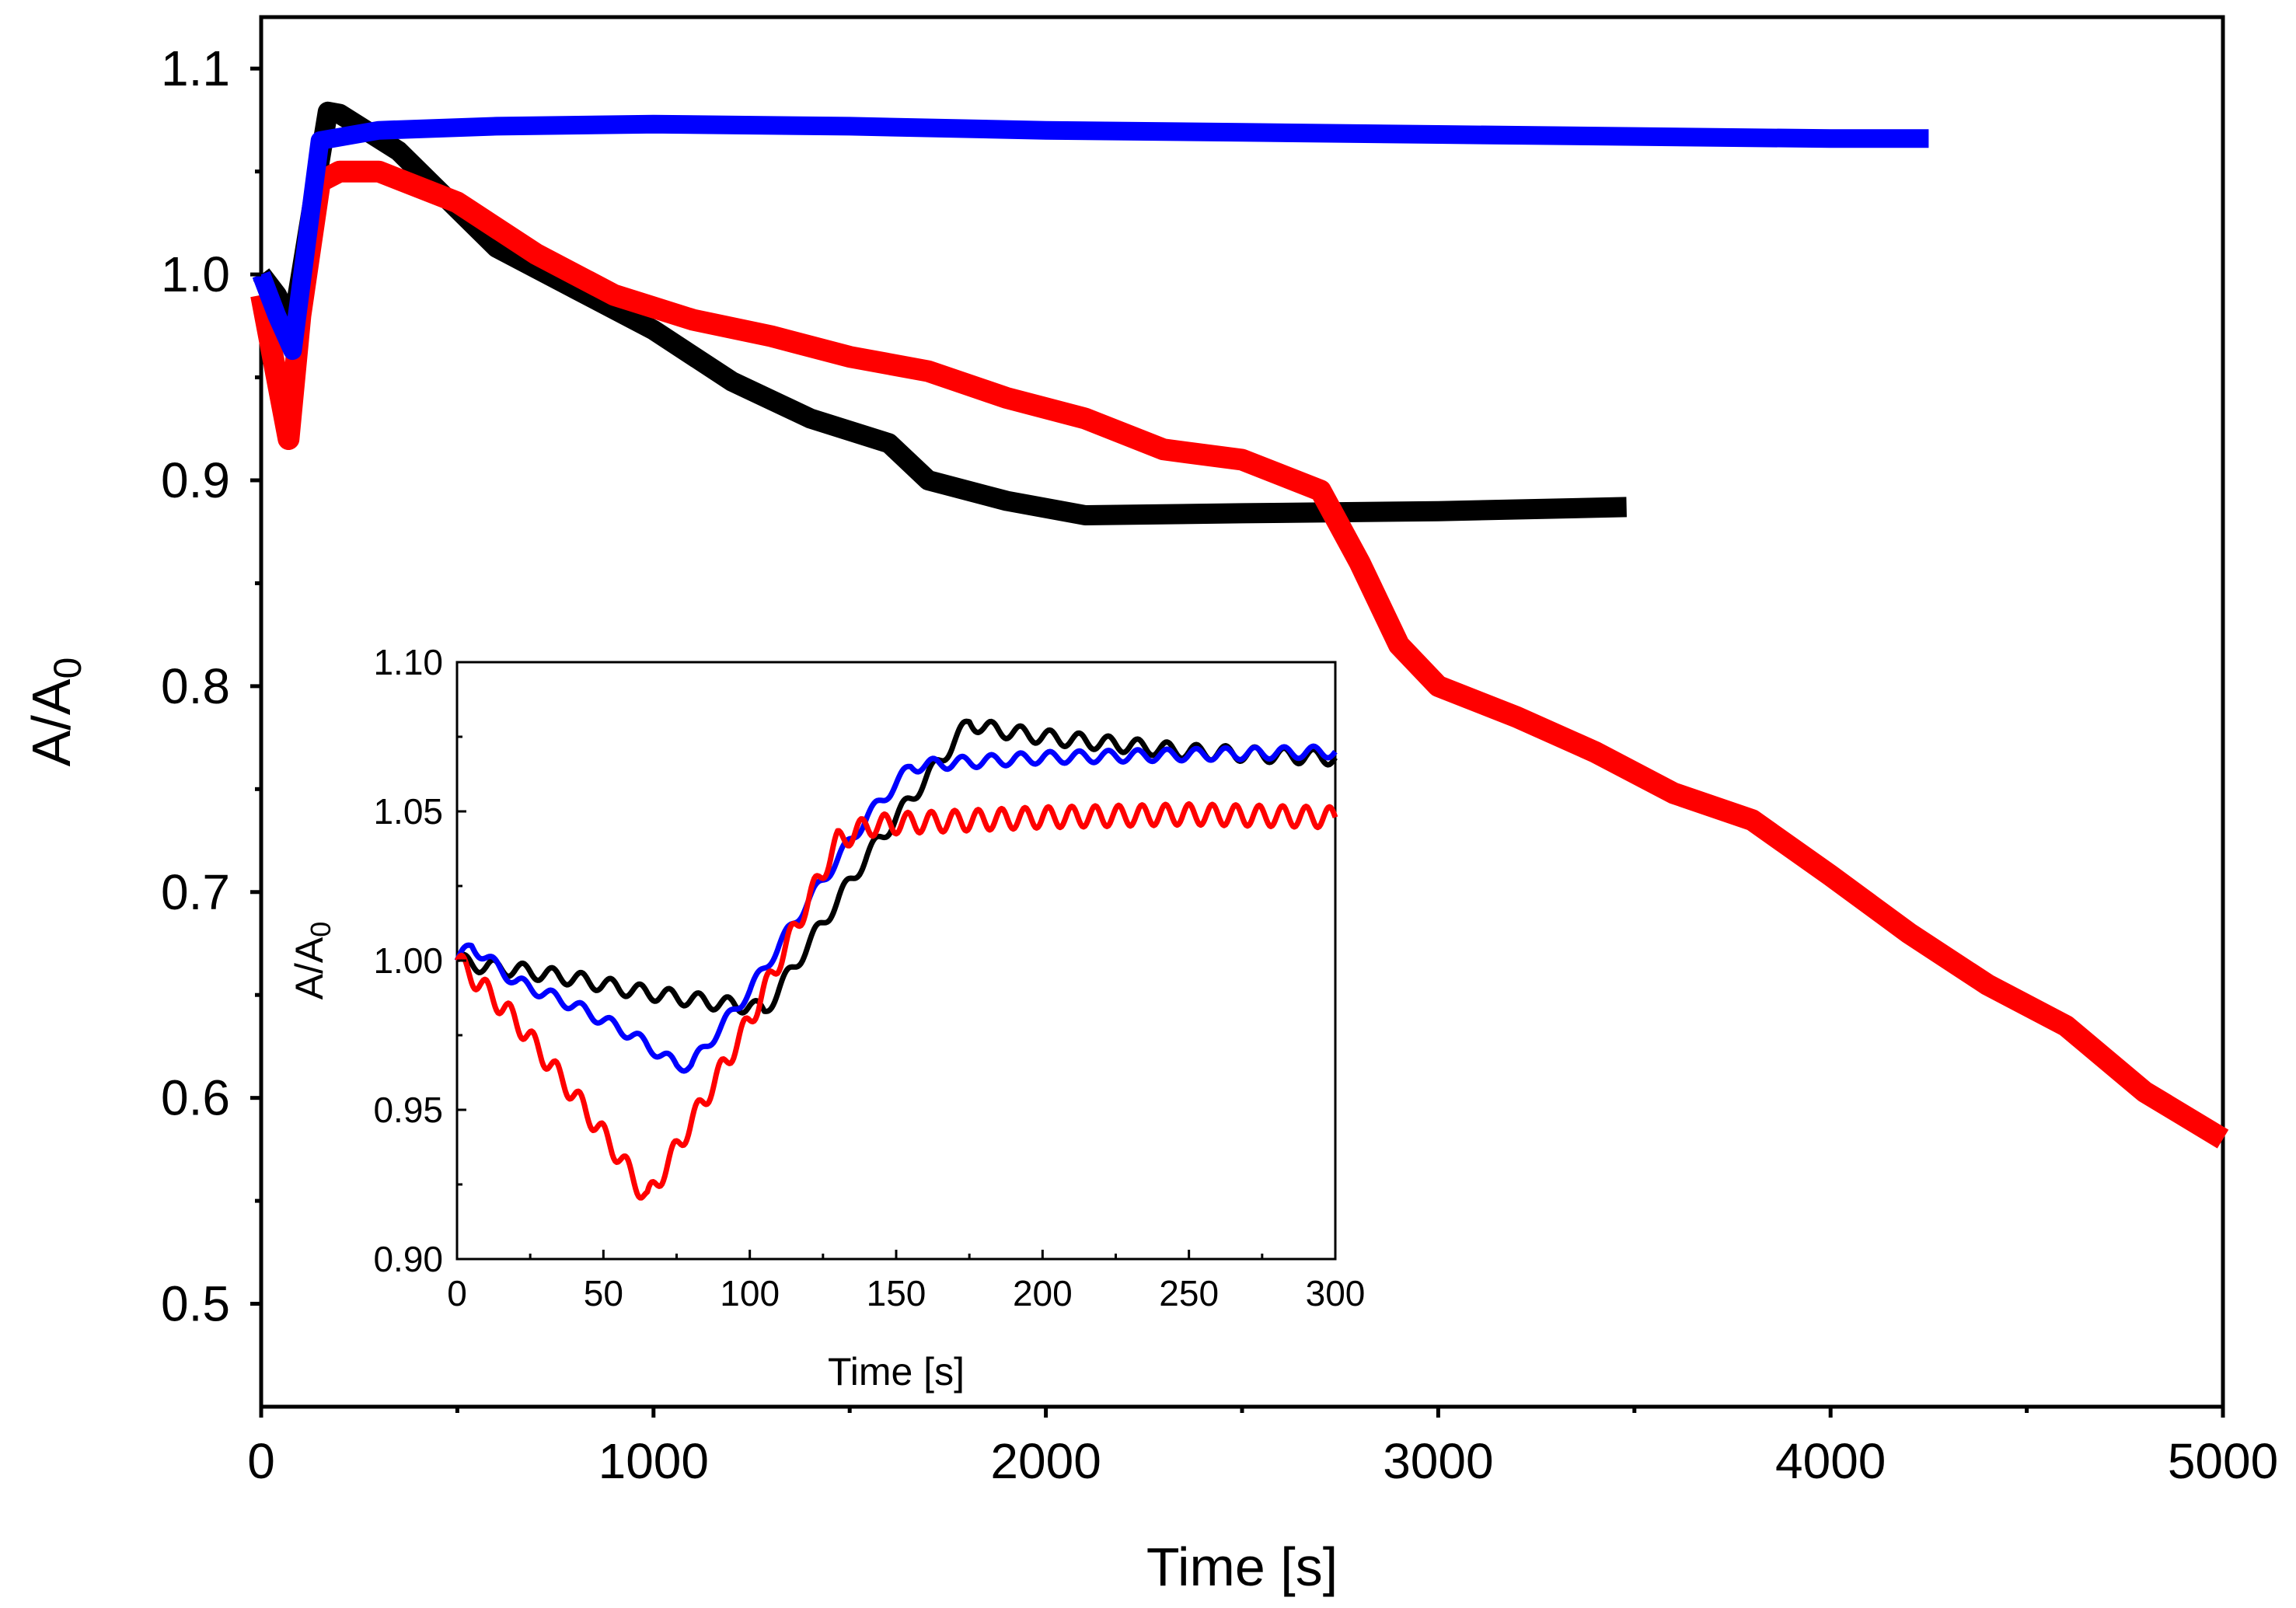  Describe the element at coordinates (1189, 1293) in the screenshot. I see `inset-x-tick-label: 250` at that location.